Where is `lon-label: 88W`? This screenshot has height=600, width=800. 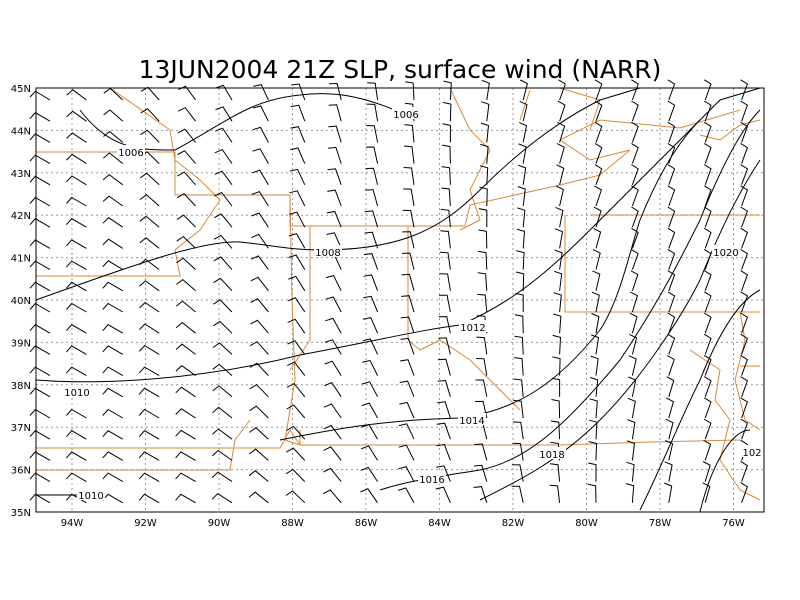
lon-label: 88W is located at coordinates (292, 523).